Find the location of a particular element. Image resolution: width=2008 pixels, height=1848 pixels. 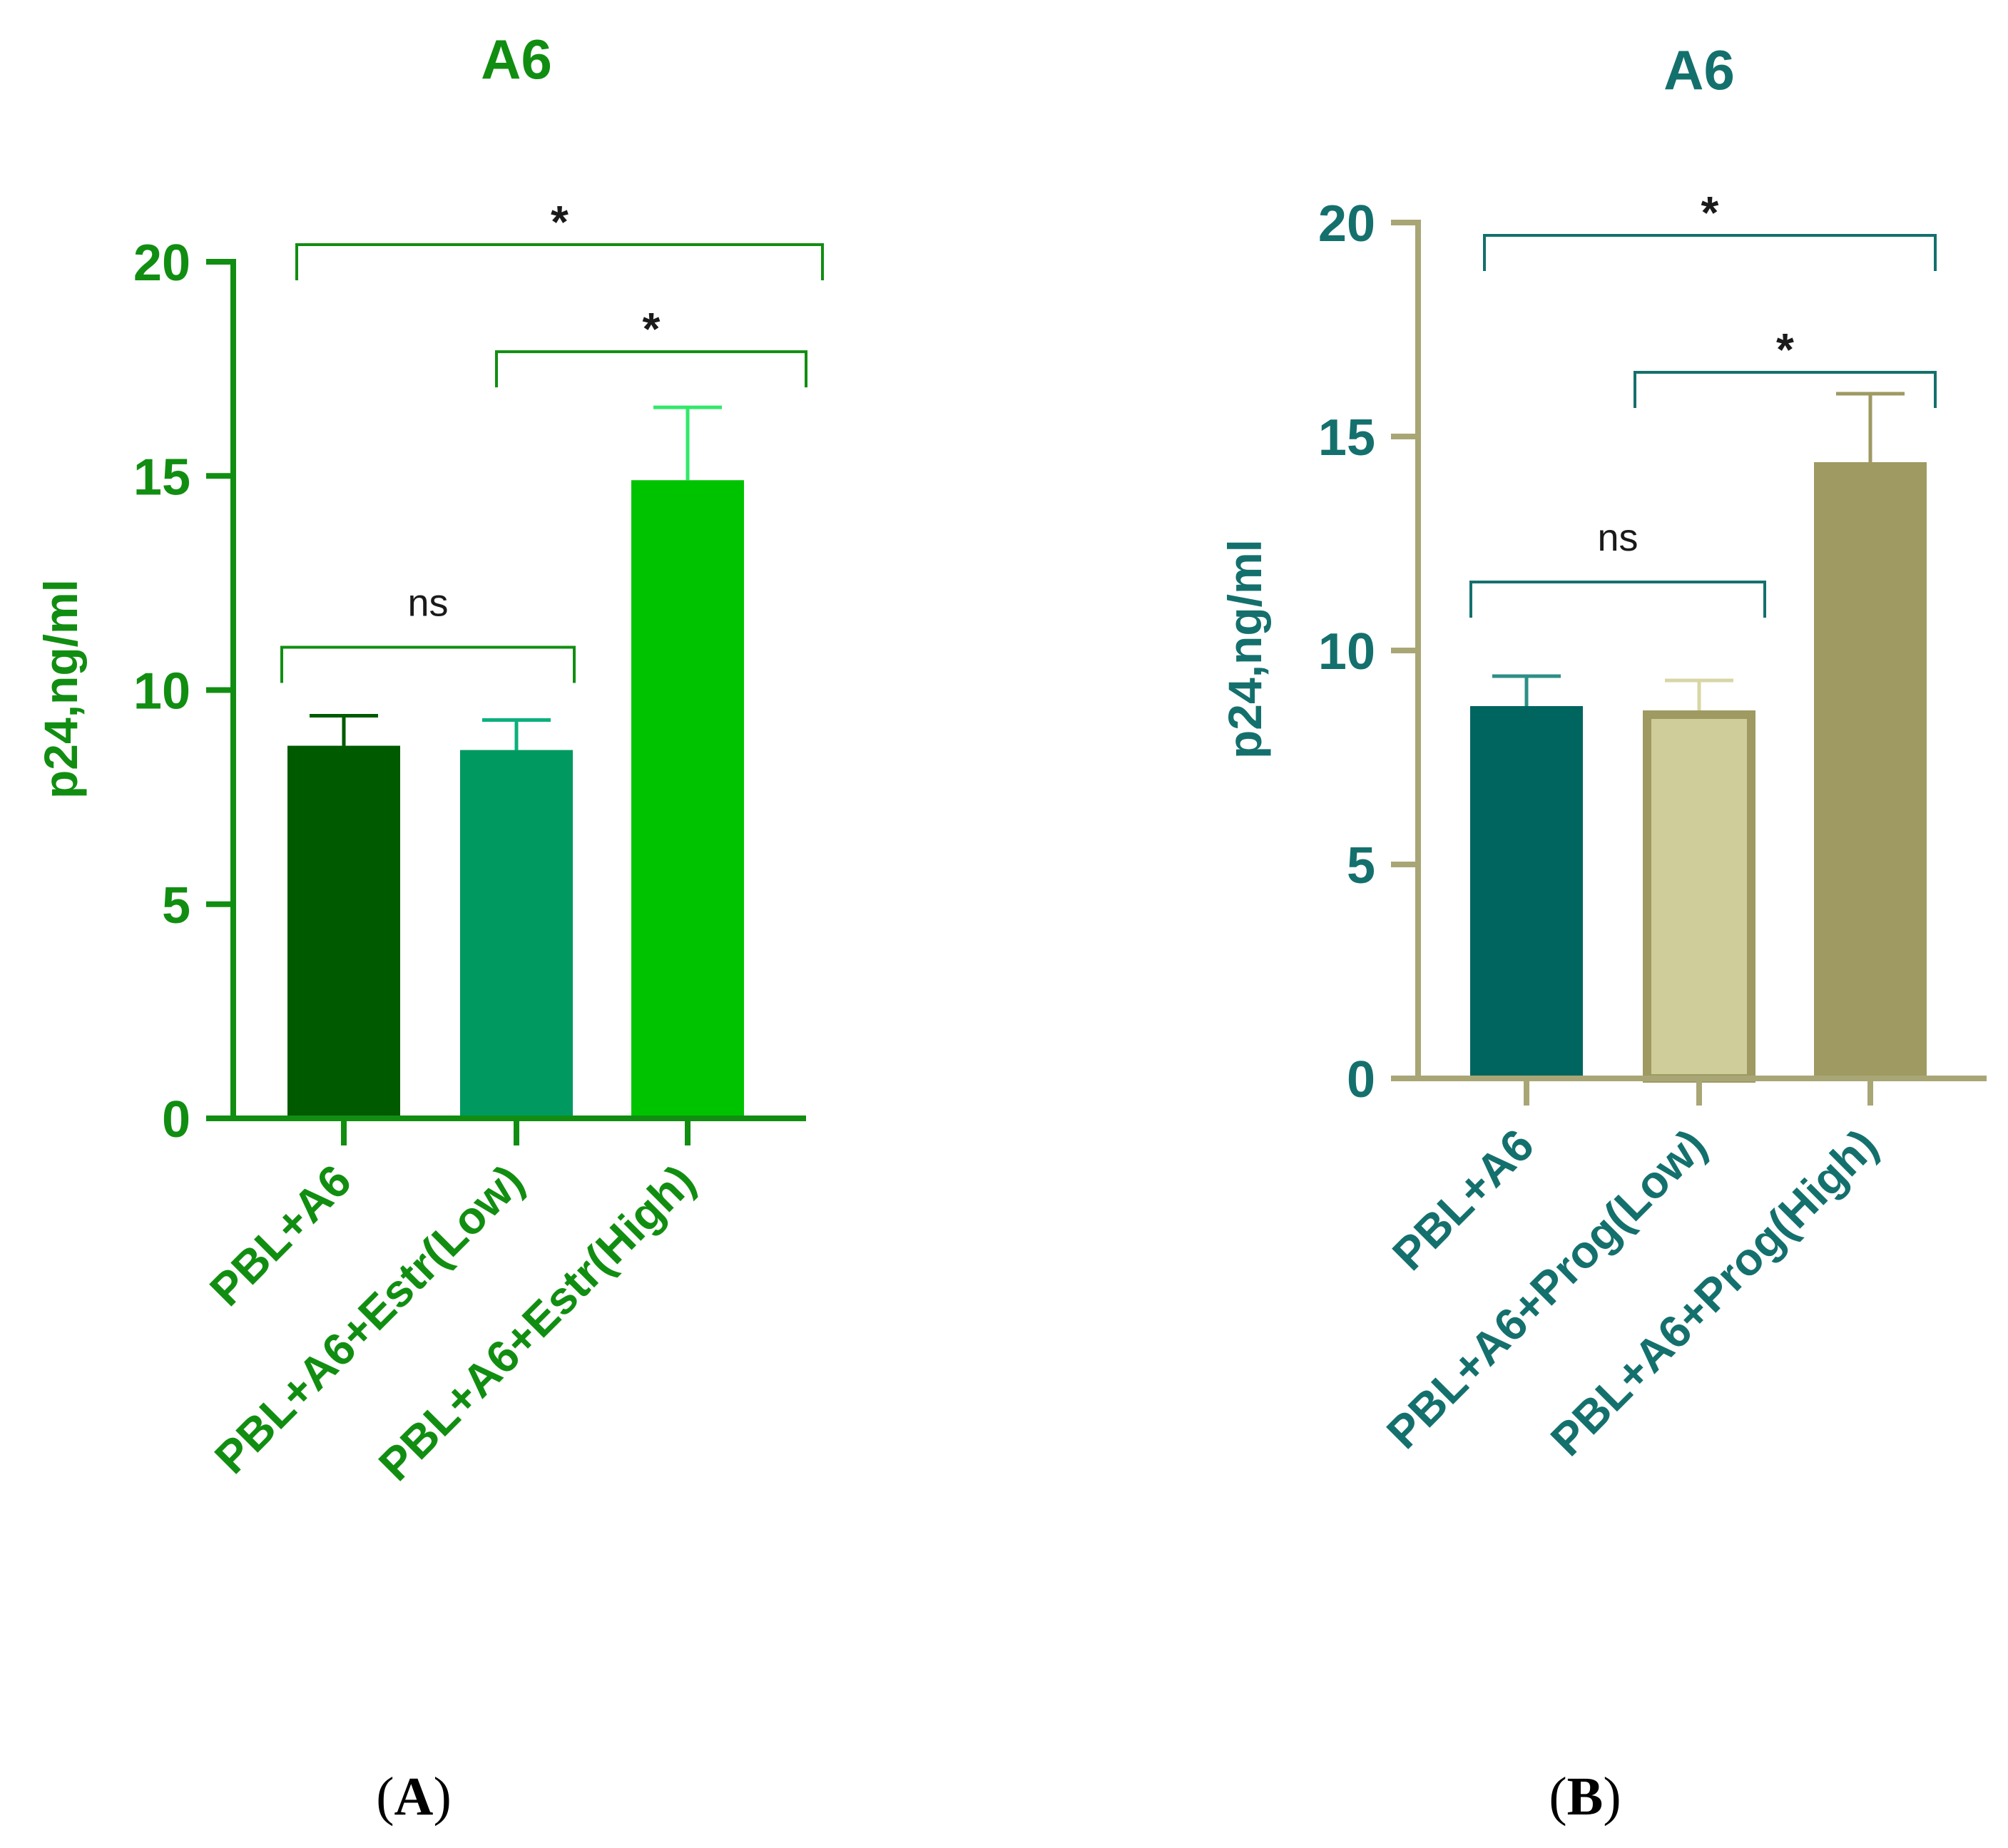

chart-b-y-tick-label: 5 is located at coordinates (1361, 865).